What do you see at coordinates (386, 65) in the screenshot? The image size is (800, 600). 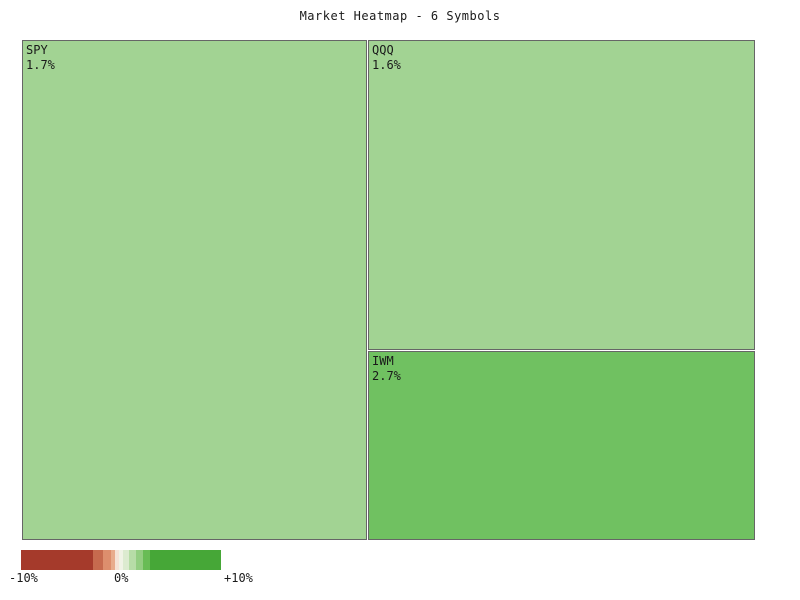 I see `tile-change: 1.6%` at bounding box center [386, 65].